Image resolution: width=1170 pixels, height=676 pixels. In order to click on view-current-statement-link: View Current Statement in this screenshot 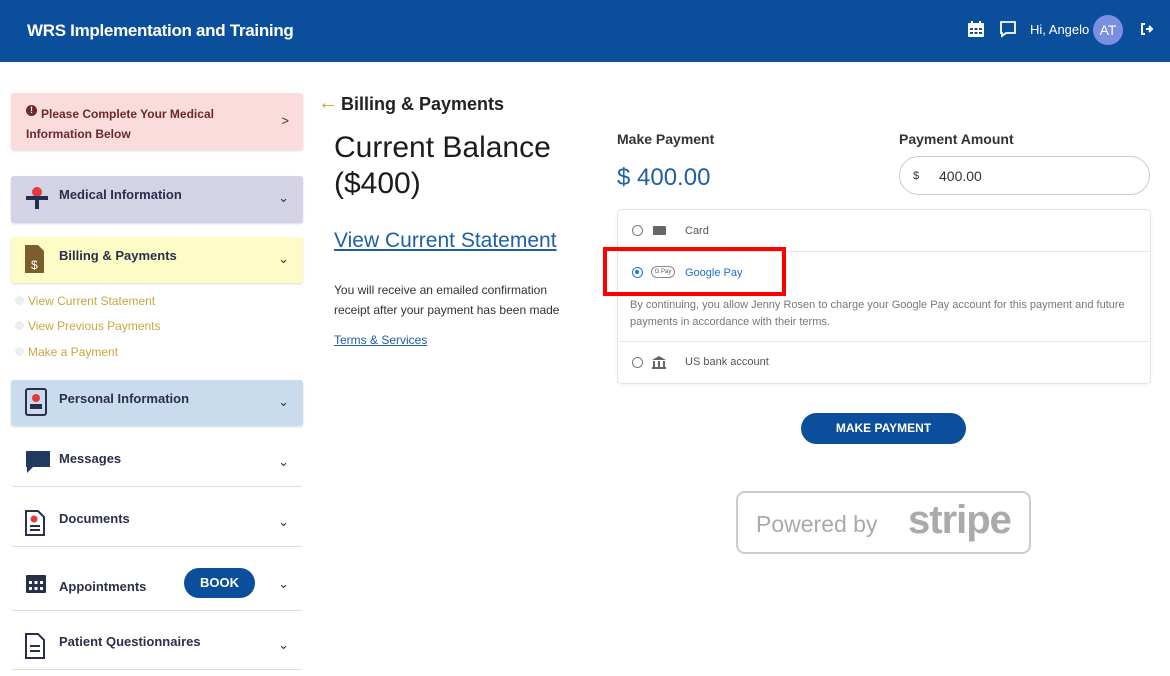, I will do `click(445, 240)`.